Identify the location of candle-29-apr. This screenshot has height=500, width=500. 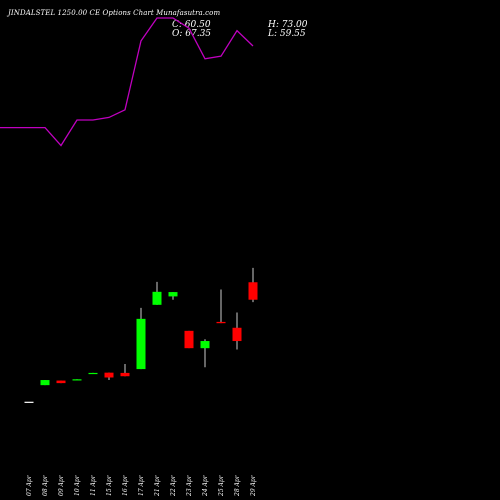
(253, 285).